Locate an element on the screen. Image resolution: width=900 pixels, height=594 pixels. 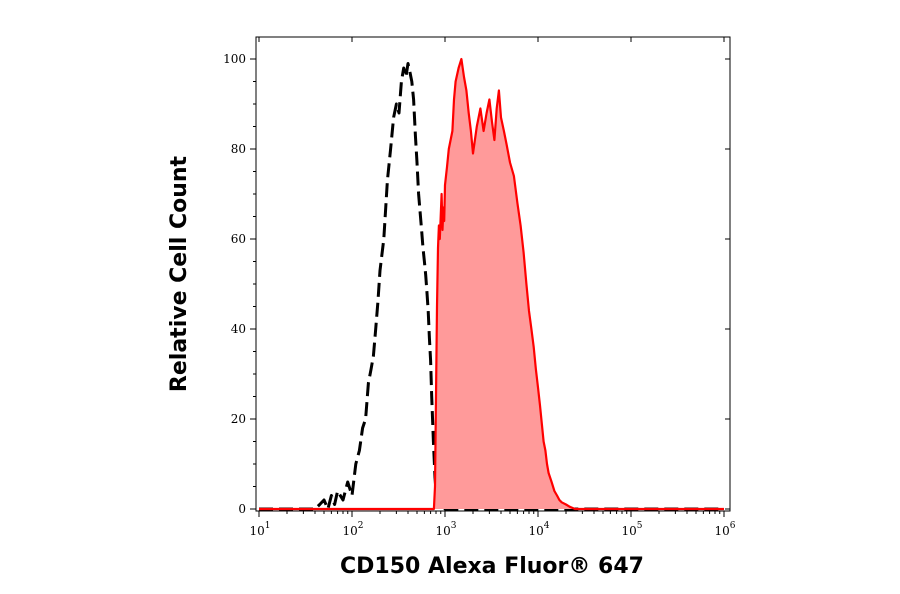
x-tick-label: 10² is located at coordinates (352, 529).